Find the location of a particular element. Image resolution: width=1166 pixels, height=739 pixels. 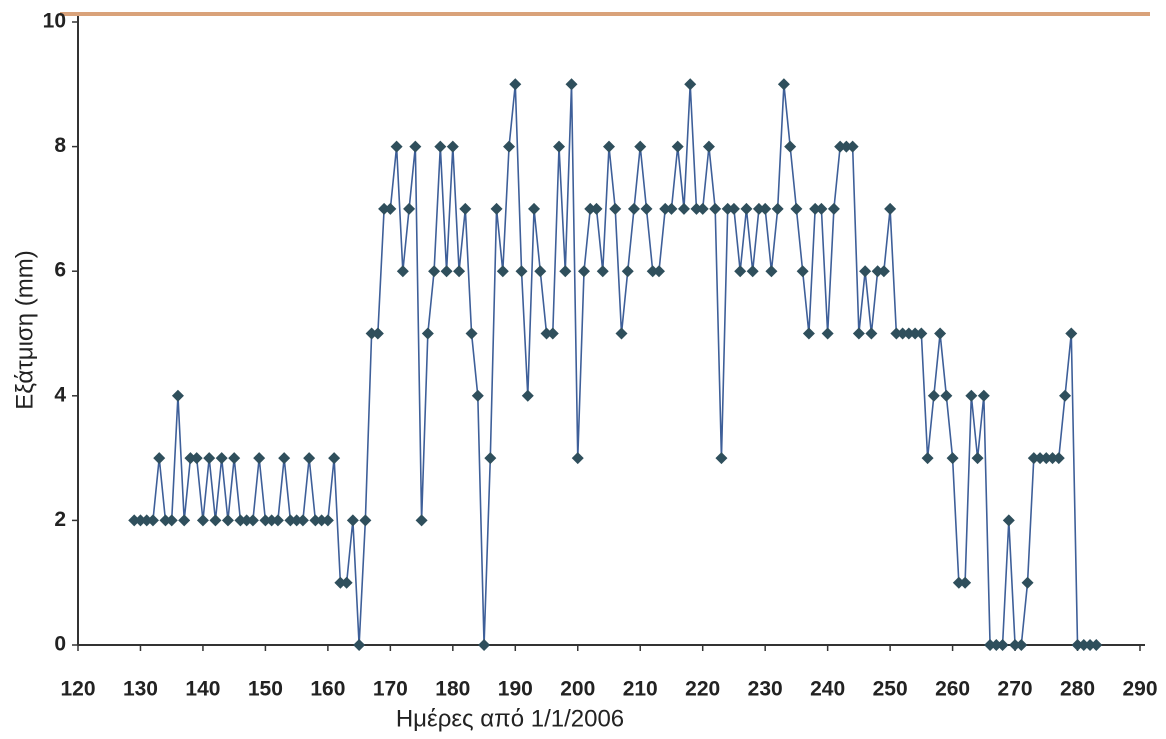

x-axis-title: Ημέρες από 1/1/2006 is located at coordinates (510, 718).